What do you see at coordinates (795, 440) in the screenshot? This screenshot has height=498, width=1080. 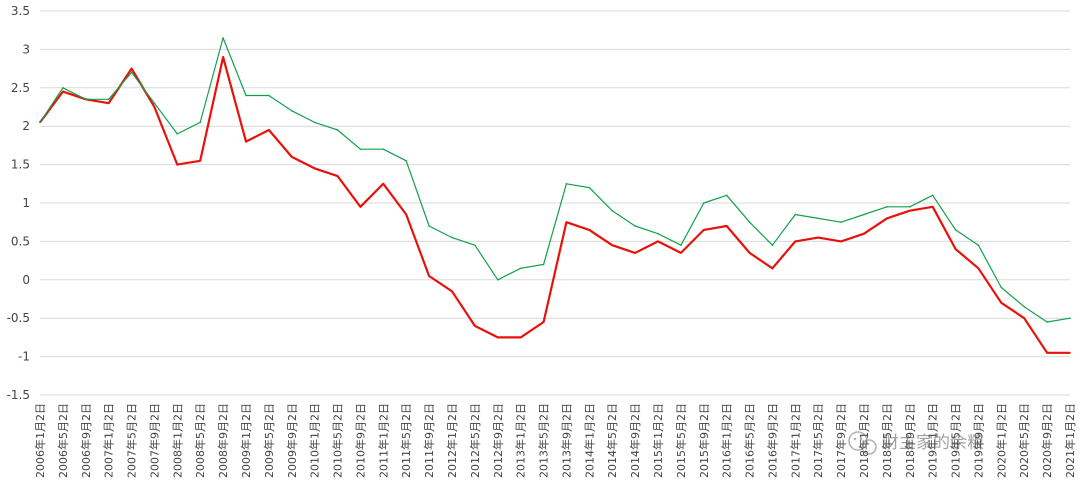 I see `x-tick-label: 2017年1月2日` at bounding box center [795, 440].